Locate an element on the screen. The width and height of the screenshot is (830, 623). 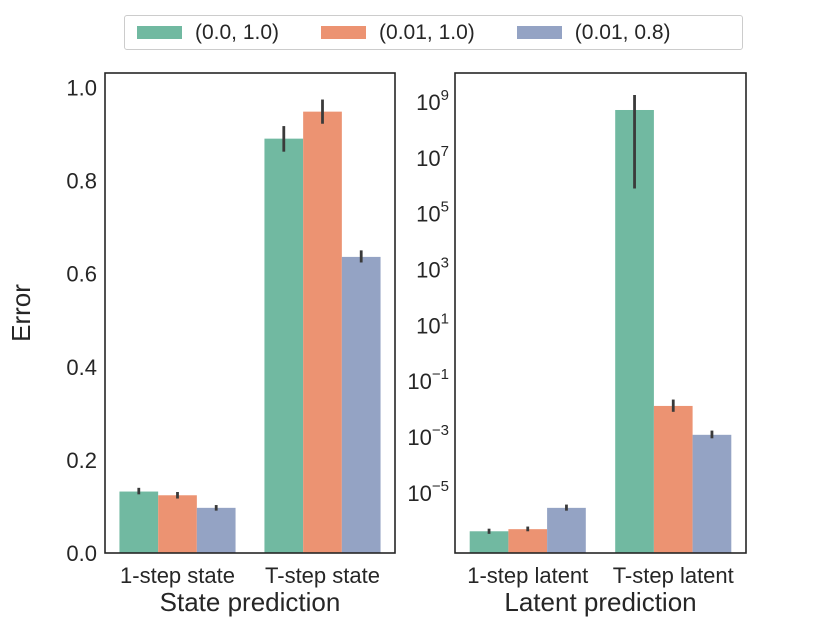
x-axis-label: State prediction is located at coordinates (250, 602).